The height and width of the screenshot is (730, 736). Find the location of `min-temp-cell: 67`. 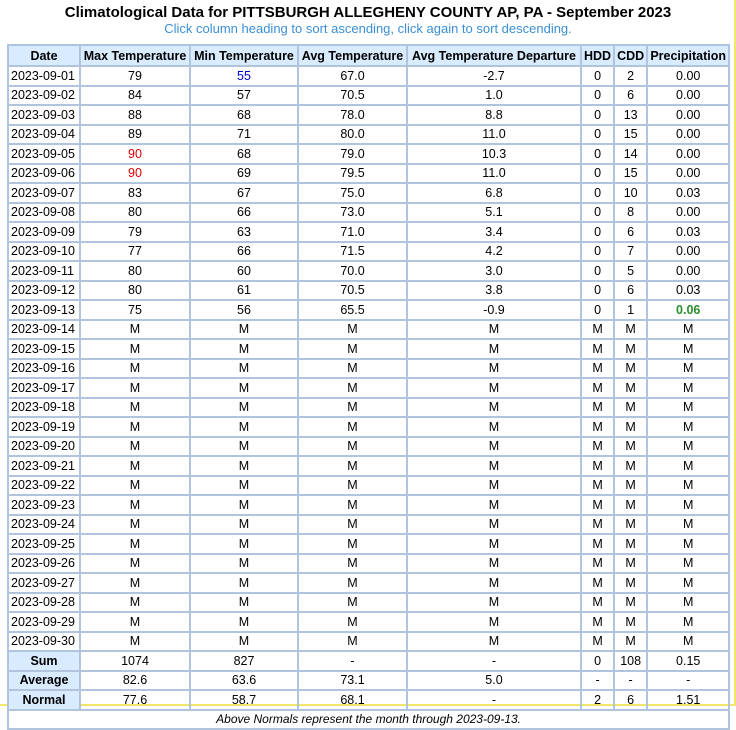

min-temp-cell: 67 is located at coordinates (244, 193).